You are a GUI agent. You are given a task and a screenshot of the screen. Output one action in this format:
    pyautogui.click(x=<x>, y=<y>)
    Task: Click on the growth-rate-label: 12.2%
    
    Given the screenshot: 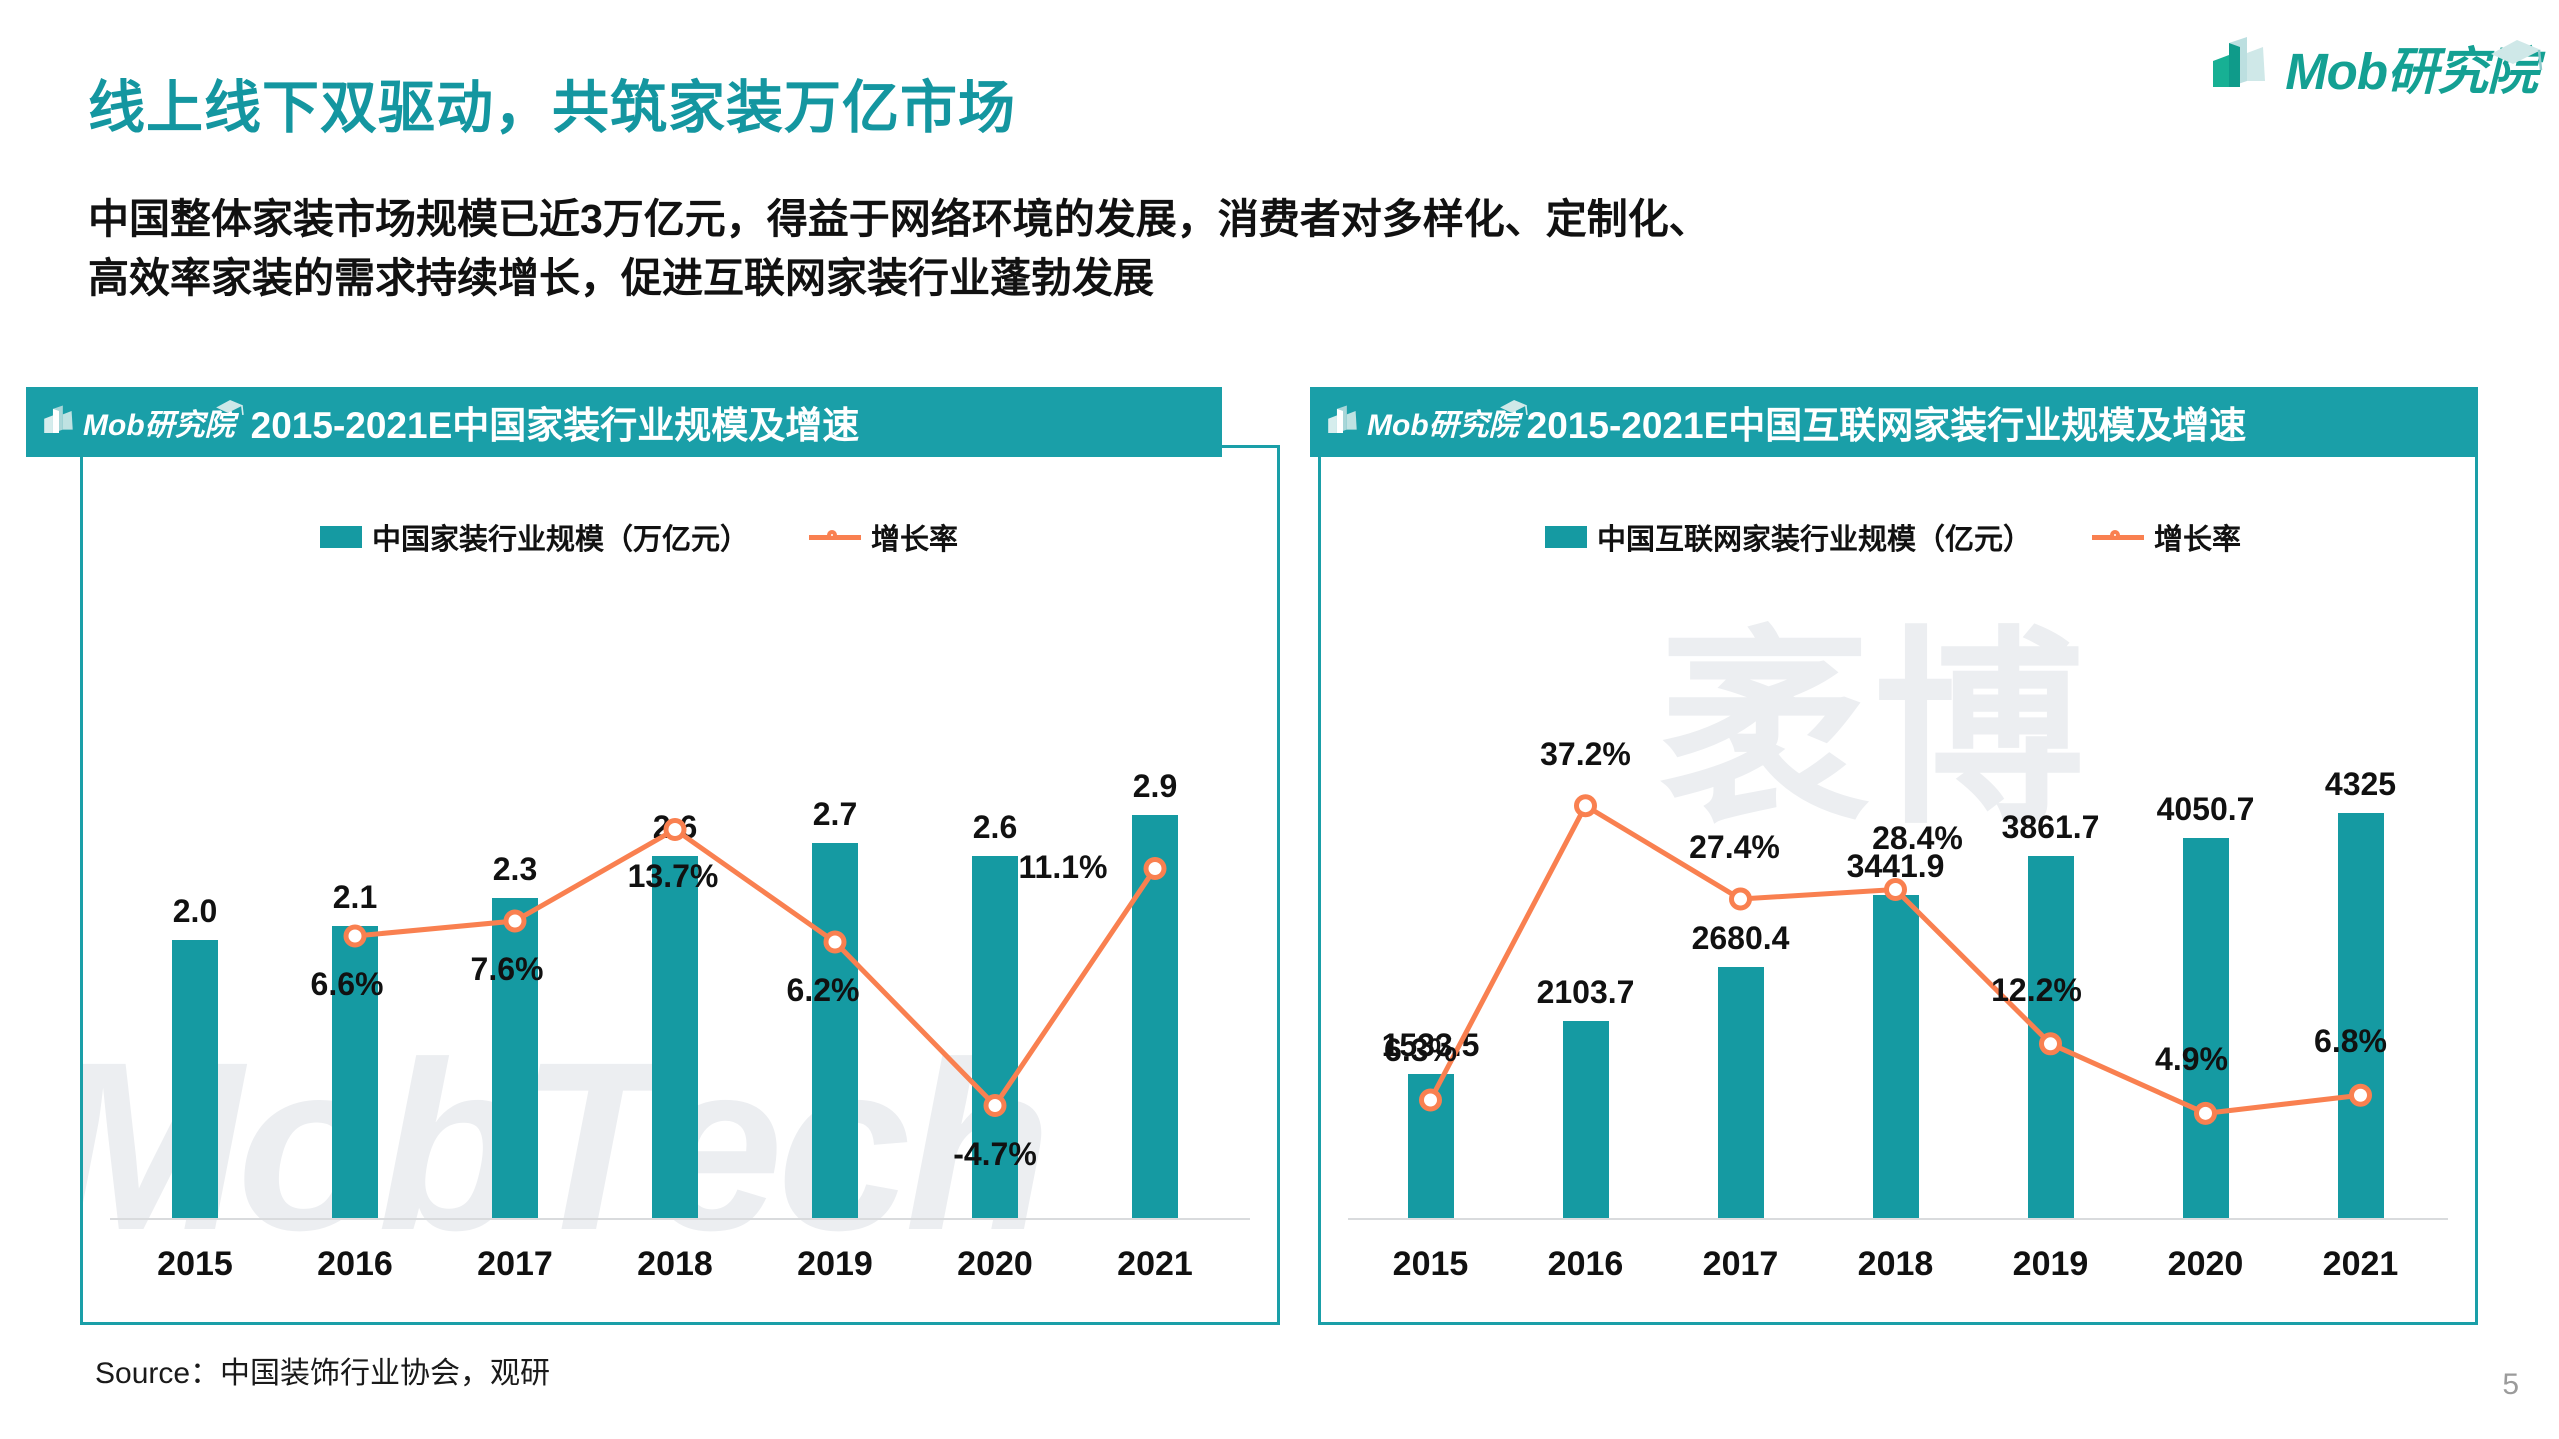 What is the action you would take?
    pyautogui.click(x=2036, y=989)
    